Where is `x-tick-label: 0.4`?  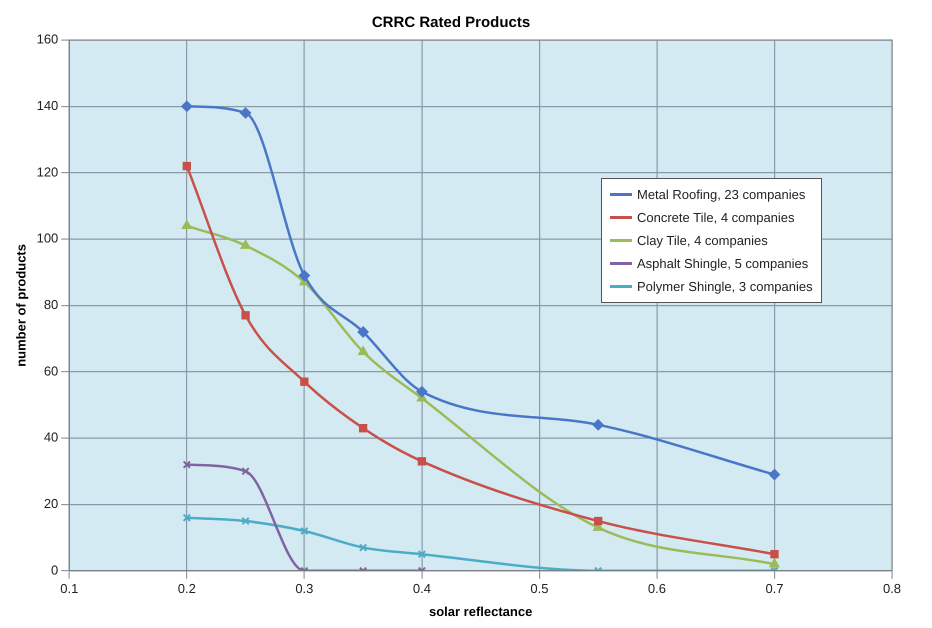
x-tick-label: 0.4 is located at coordinates (421, 588).